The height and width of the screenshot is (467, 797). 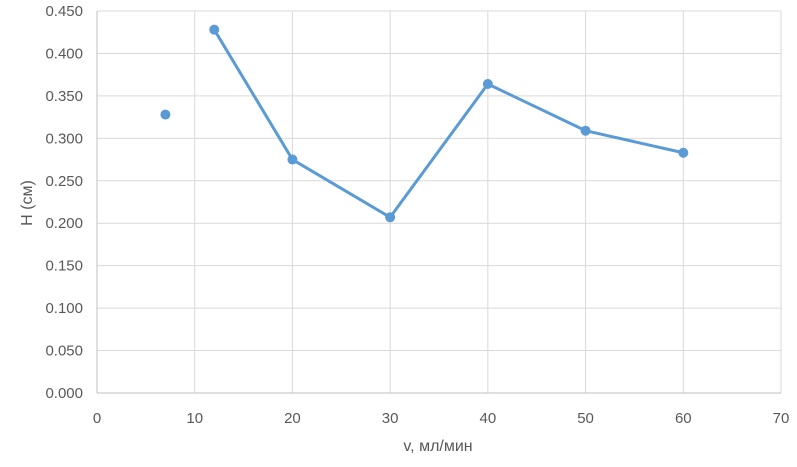 What do you see at coordinates (64, 308) in the screenshot?
I see `y-tick-label: 0.100` at bounding box center [64, 308].